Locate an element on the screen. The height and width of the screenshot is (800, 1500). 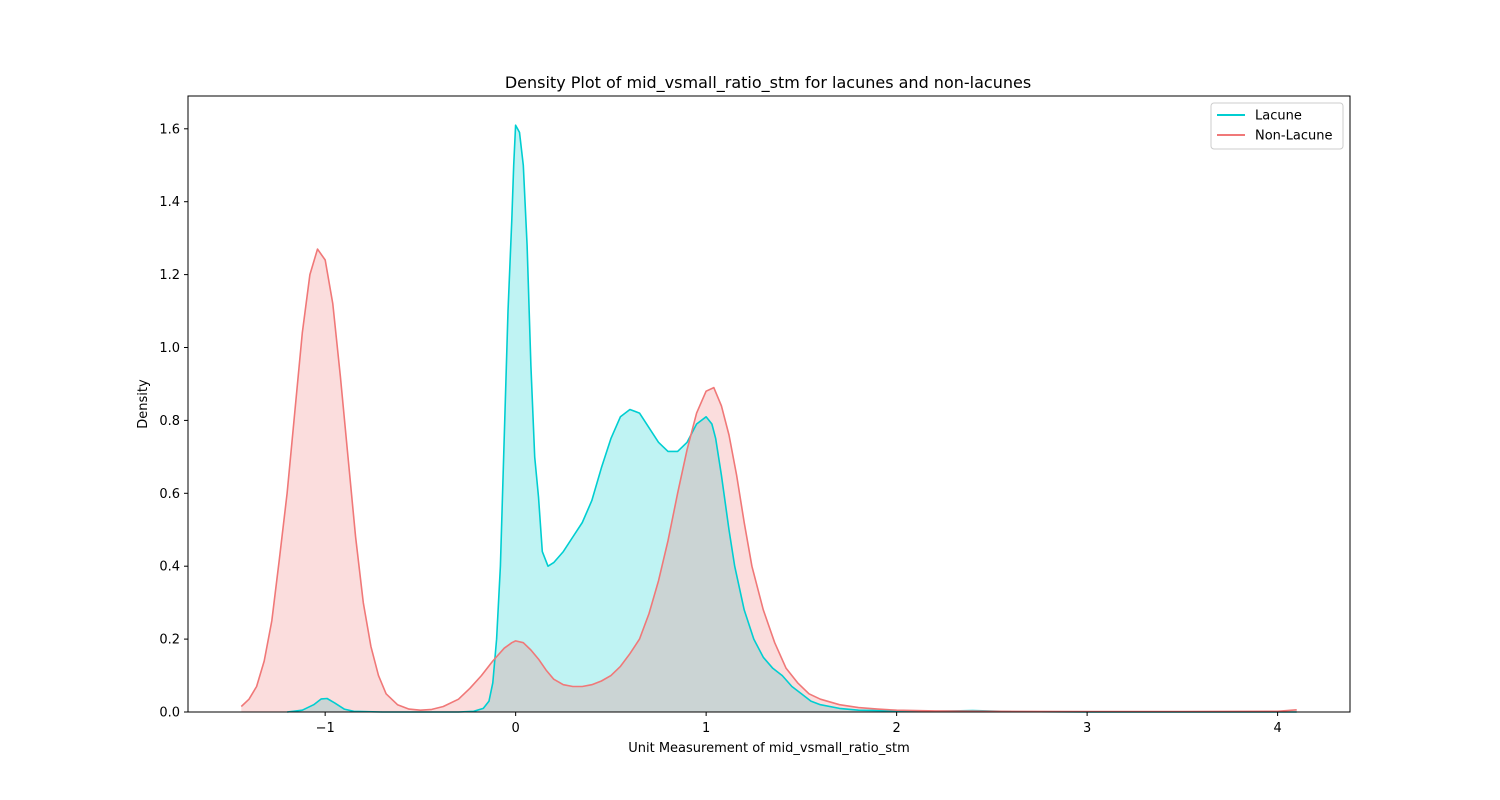
y-tick-label: 1.0 is located at coordinates (169, 348).